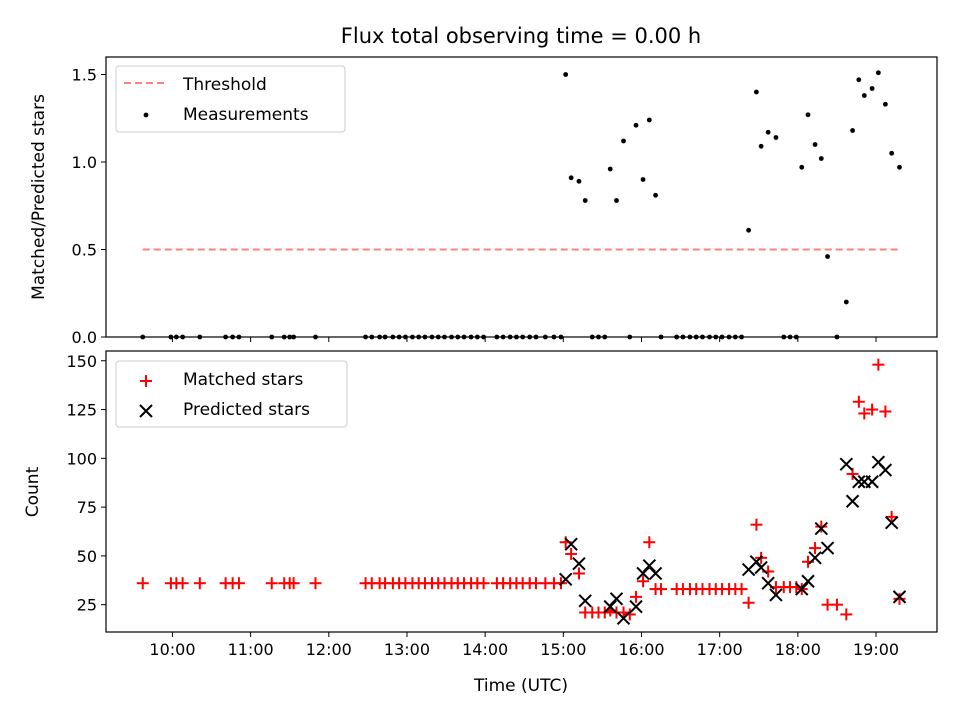 This screenshot has height=725, width=960. Describe the element at coordinates (563, 649) in the screenshot. I see `x-tick-label: 15:00` at that location.